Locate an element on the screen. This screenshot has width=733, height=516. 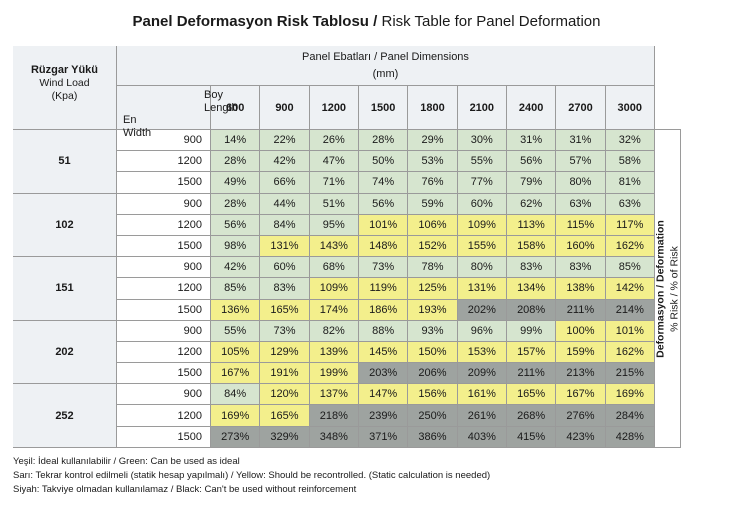
length-header-cell: 1200 is located at coordinates (334, 108).